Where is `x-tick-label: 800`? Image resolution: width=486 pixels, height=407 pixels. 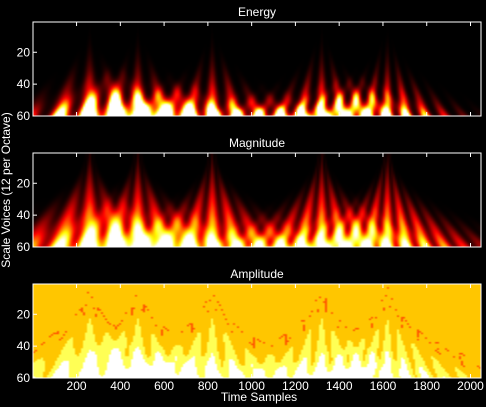
x-tick-label: 800 is located at coordinates (208, 386).